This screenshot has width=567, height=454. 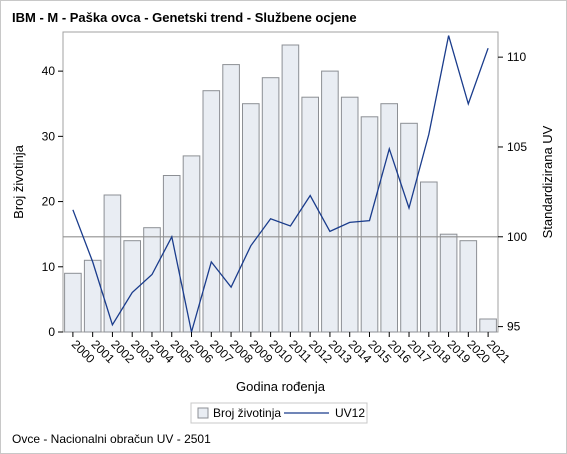 What do you see at coordinates (49, 136) in the screenshot?
I see `y-left-tick-label: 30` at bounding box center [49, 136].